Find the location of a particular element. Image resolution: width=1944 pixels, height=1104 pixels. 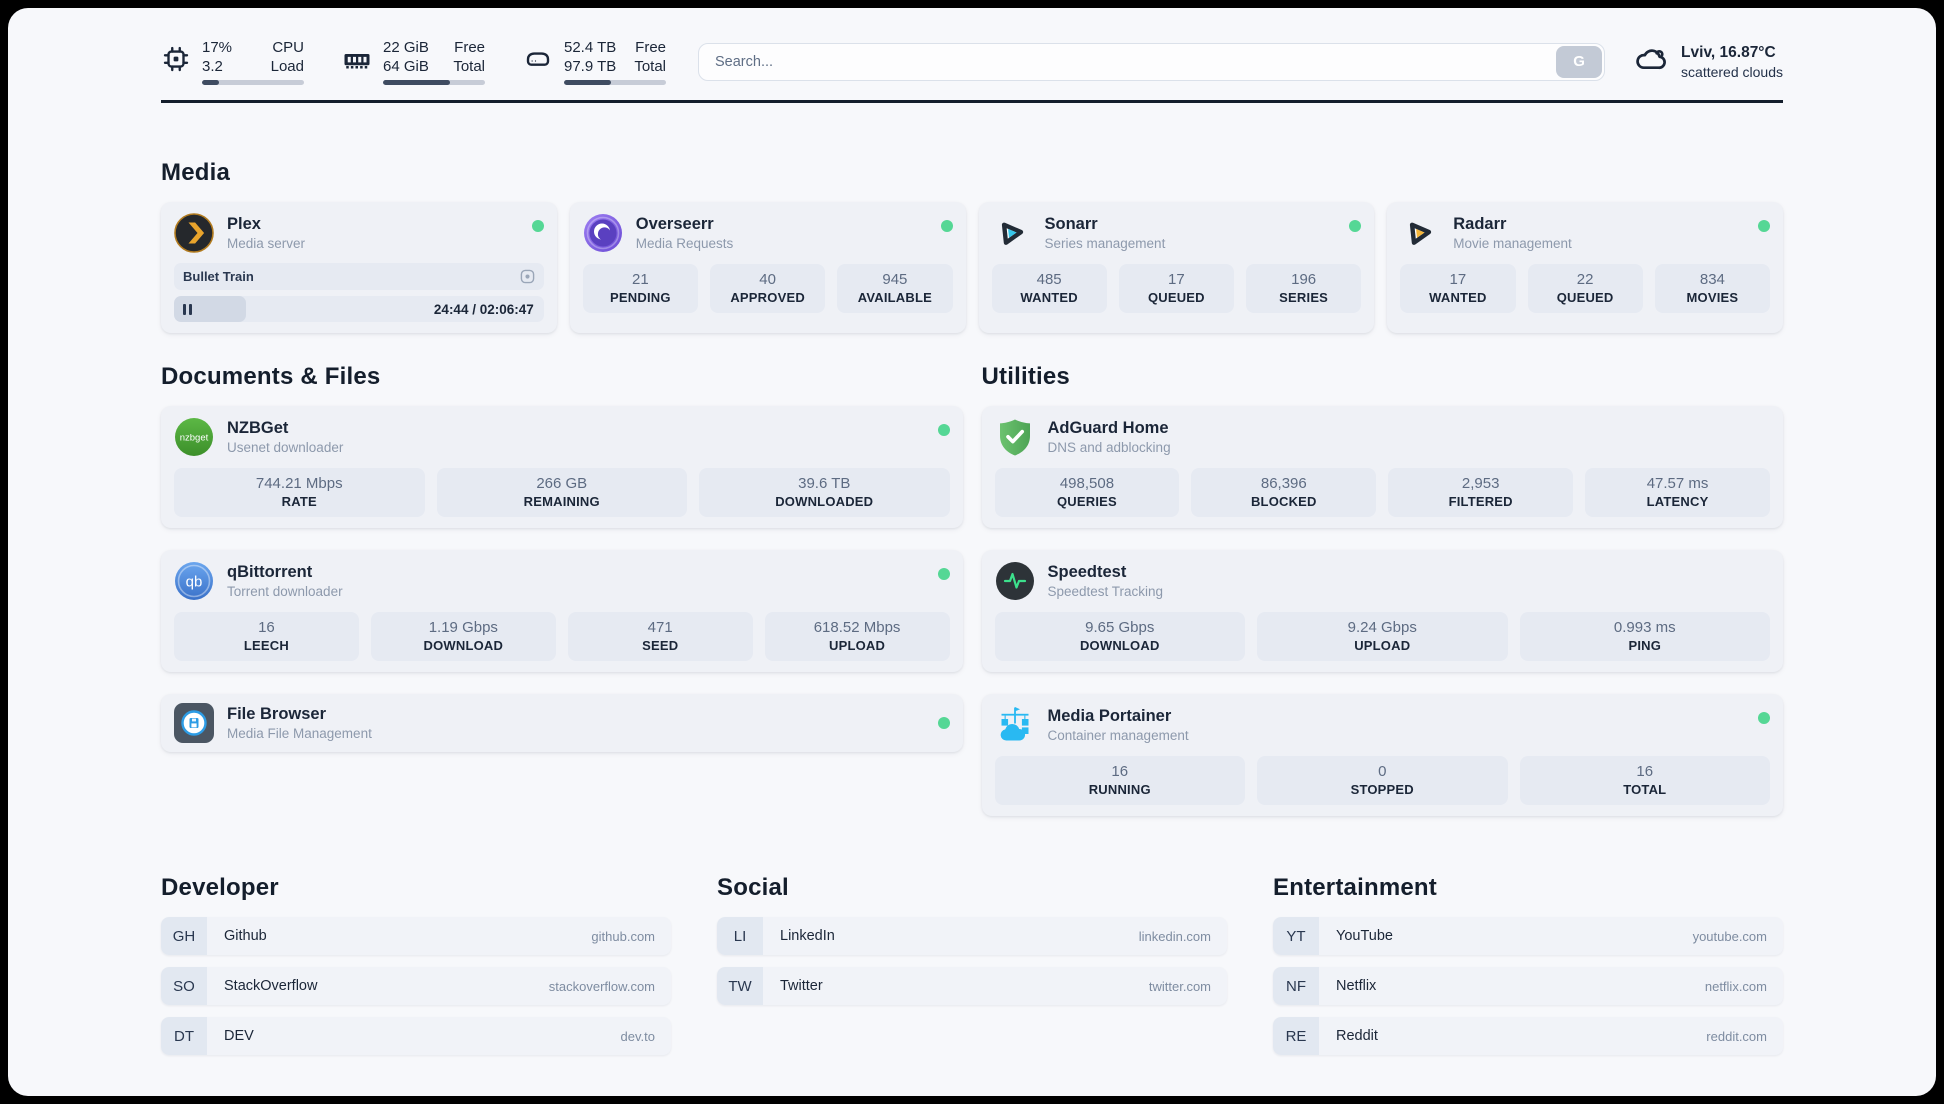

portainer-card-title-block: Media Portainer Container management is located at coordinates (1118, 725).